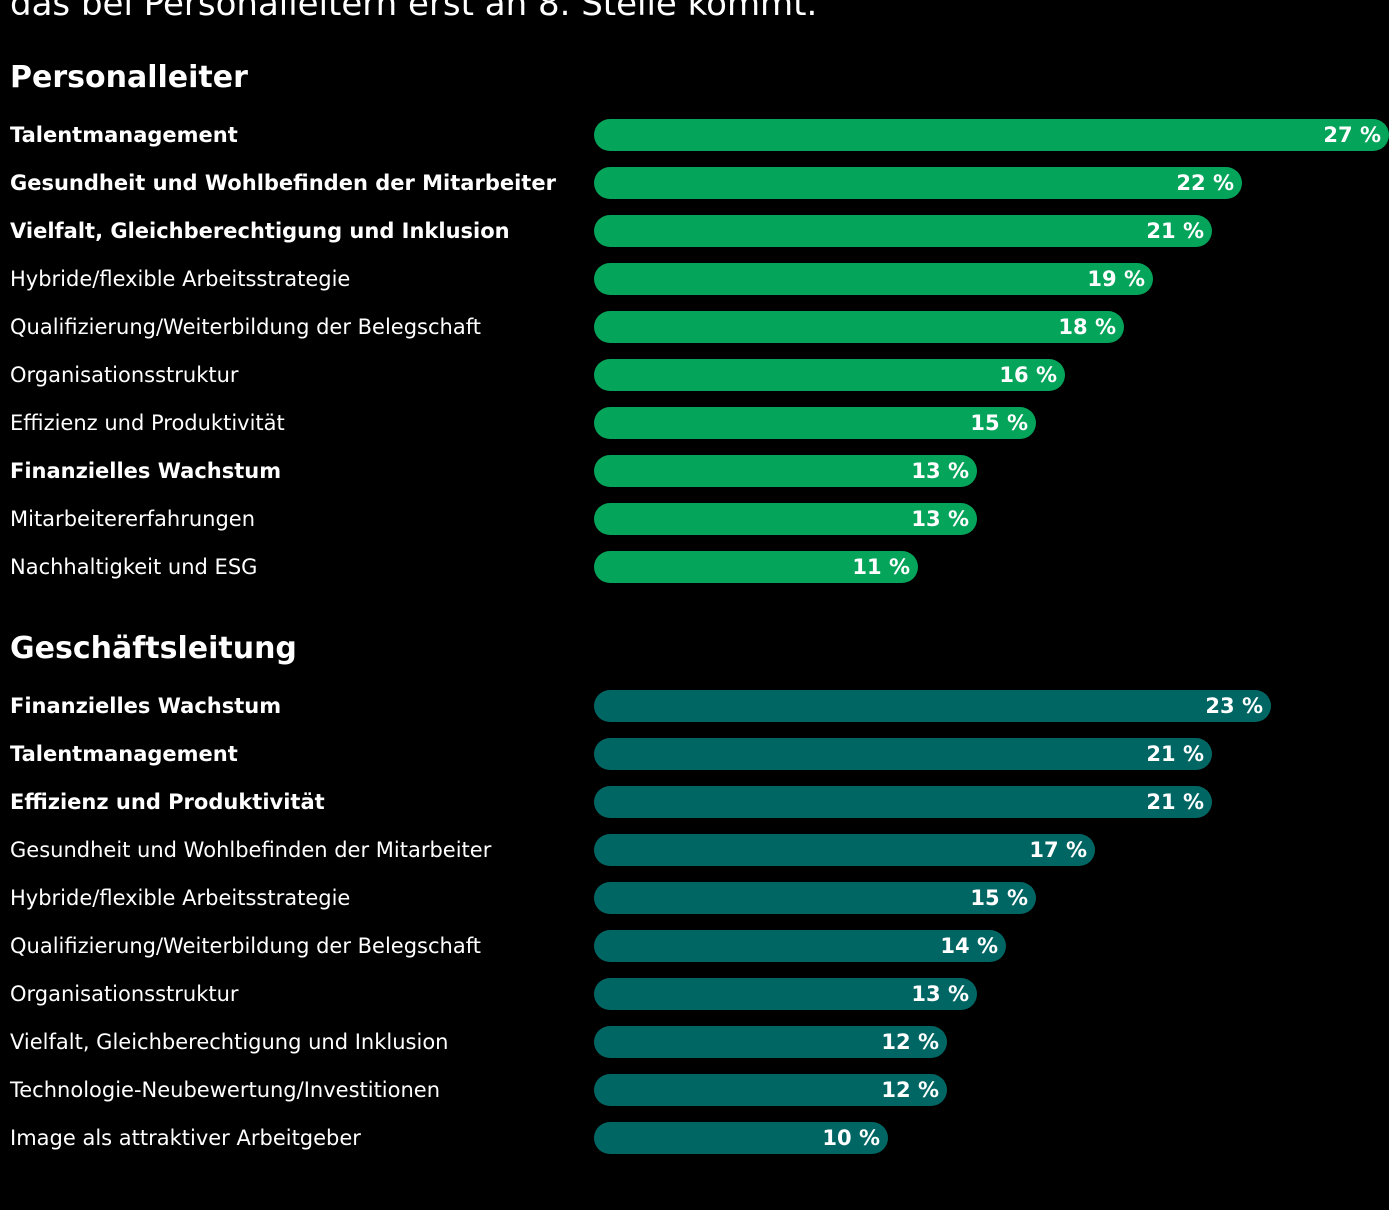 This screenshot has width=1389, height=1210. Describe the element at coordinates (1028, 375) in the screenshot. I see `bar-value-label: 16 %` at that location.